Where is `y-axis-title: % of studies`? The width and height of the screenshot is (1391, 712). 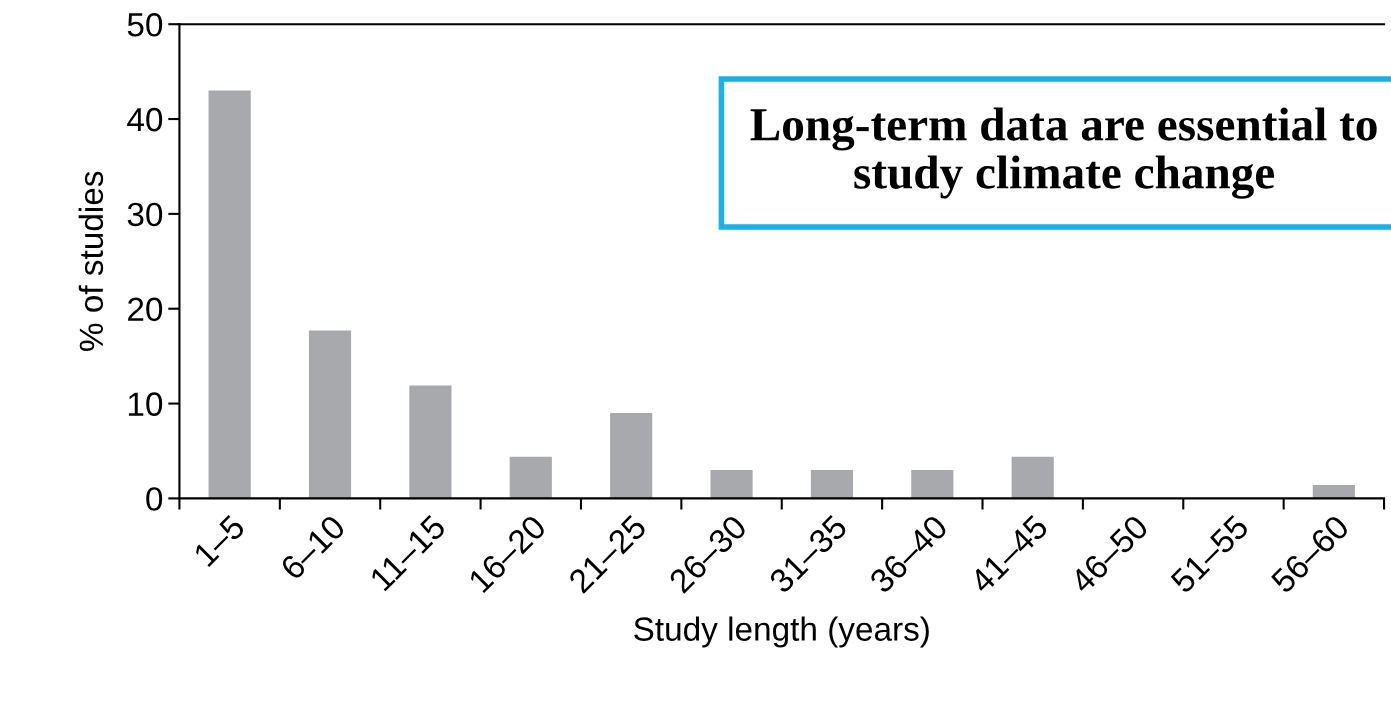 y-axis-title: % of studies is located at coordinates (91, 261).